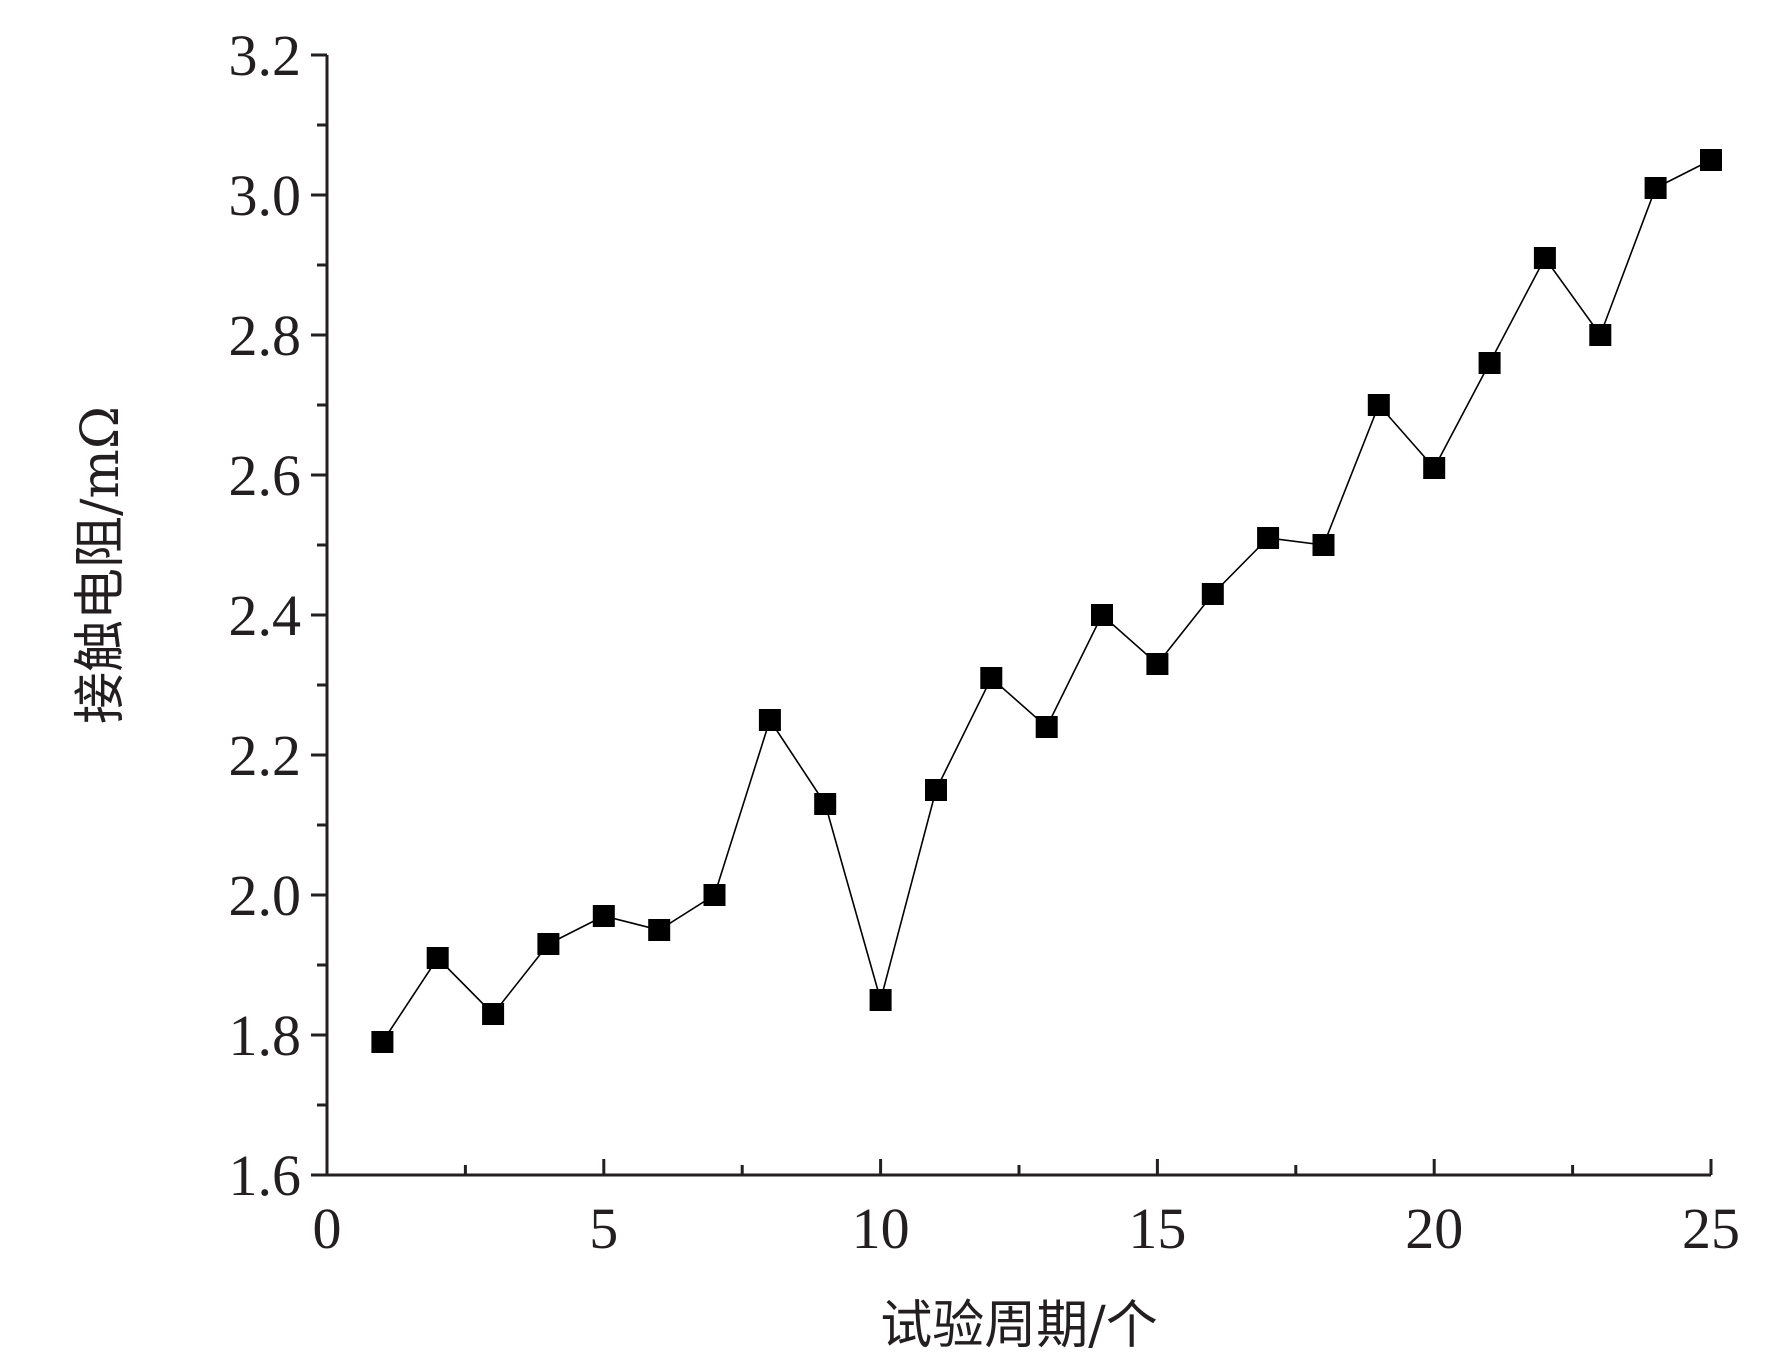 The image size is (1771, 1365). I want to click on y-tick-label: 1.8, so click(265, 1035).